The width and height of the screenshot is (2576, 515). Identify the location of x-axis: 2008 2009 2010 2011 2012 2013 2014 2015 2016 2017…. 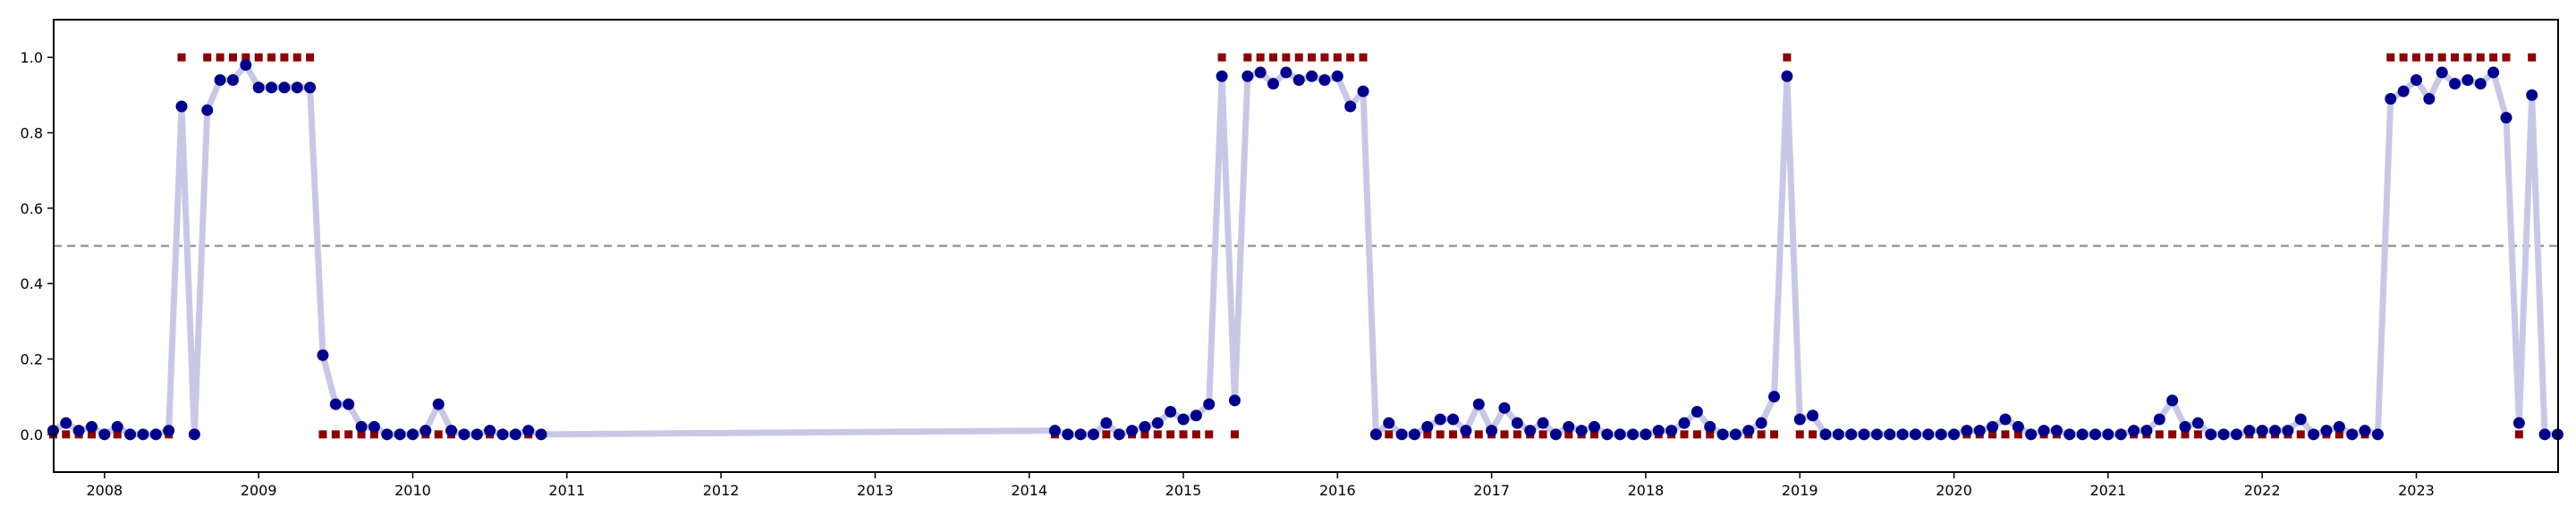
(1261, 486).